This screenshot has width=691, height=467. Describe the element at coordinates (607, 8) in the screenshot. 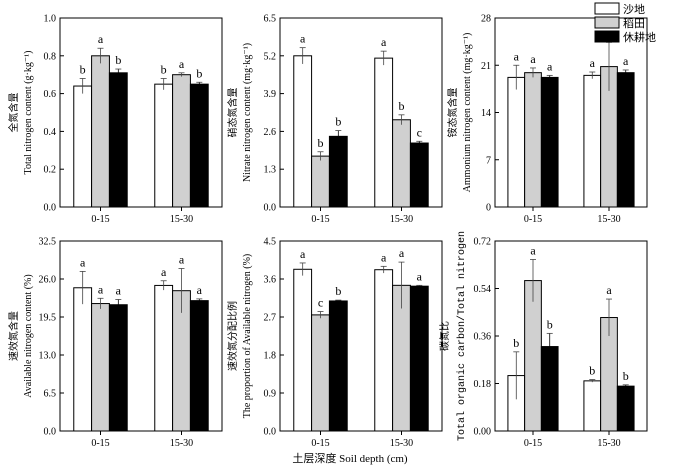

I see `legend-swatch-sand` at that location.